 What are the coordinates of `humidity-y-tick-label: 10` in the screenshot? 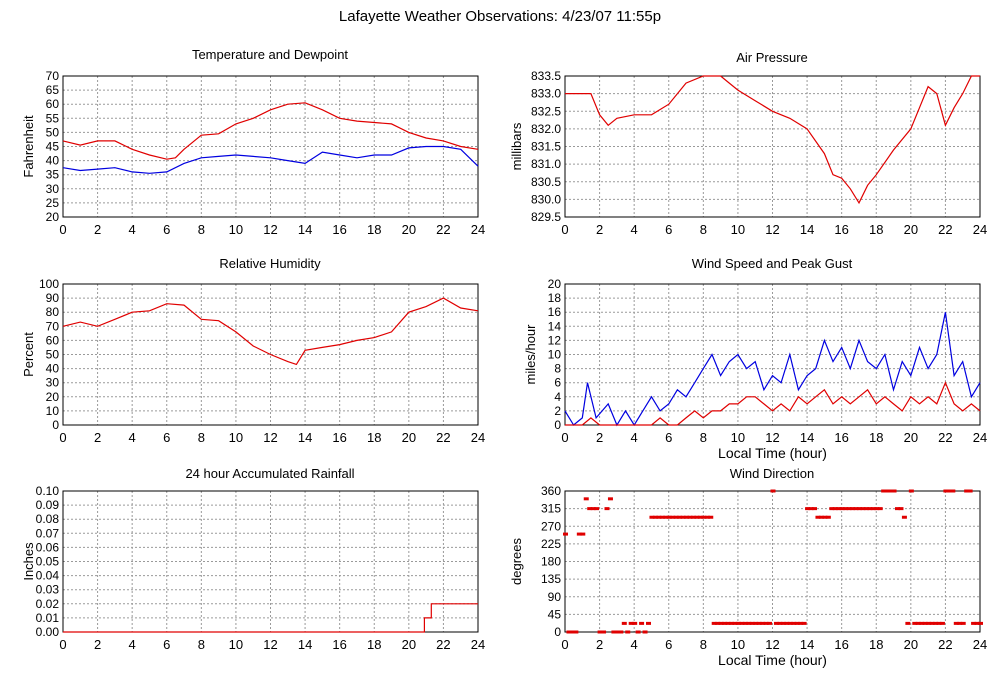 It's located at (53, 411).